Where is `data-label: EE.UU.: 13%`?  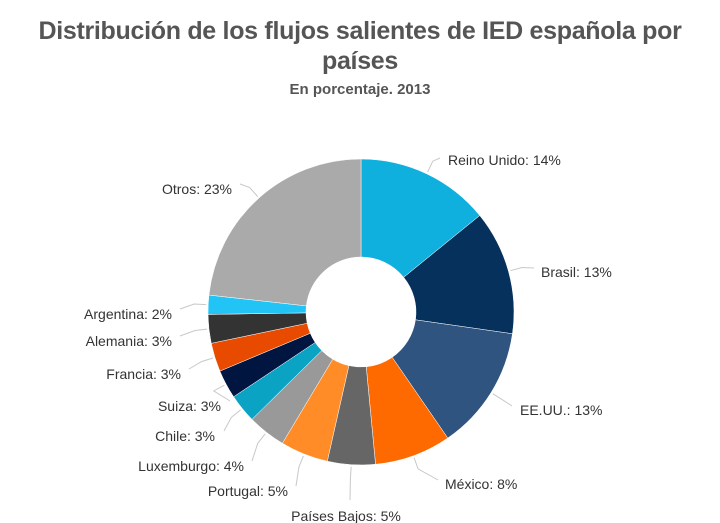
data-label: EE.UU.: 13% is located at coordinates (561, 410).